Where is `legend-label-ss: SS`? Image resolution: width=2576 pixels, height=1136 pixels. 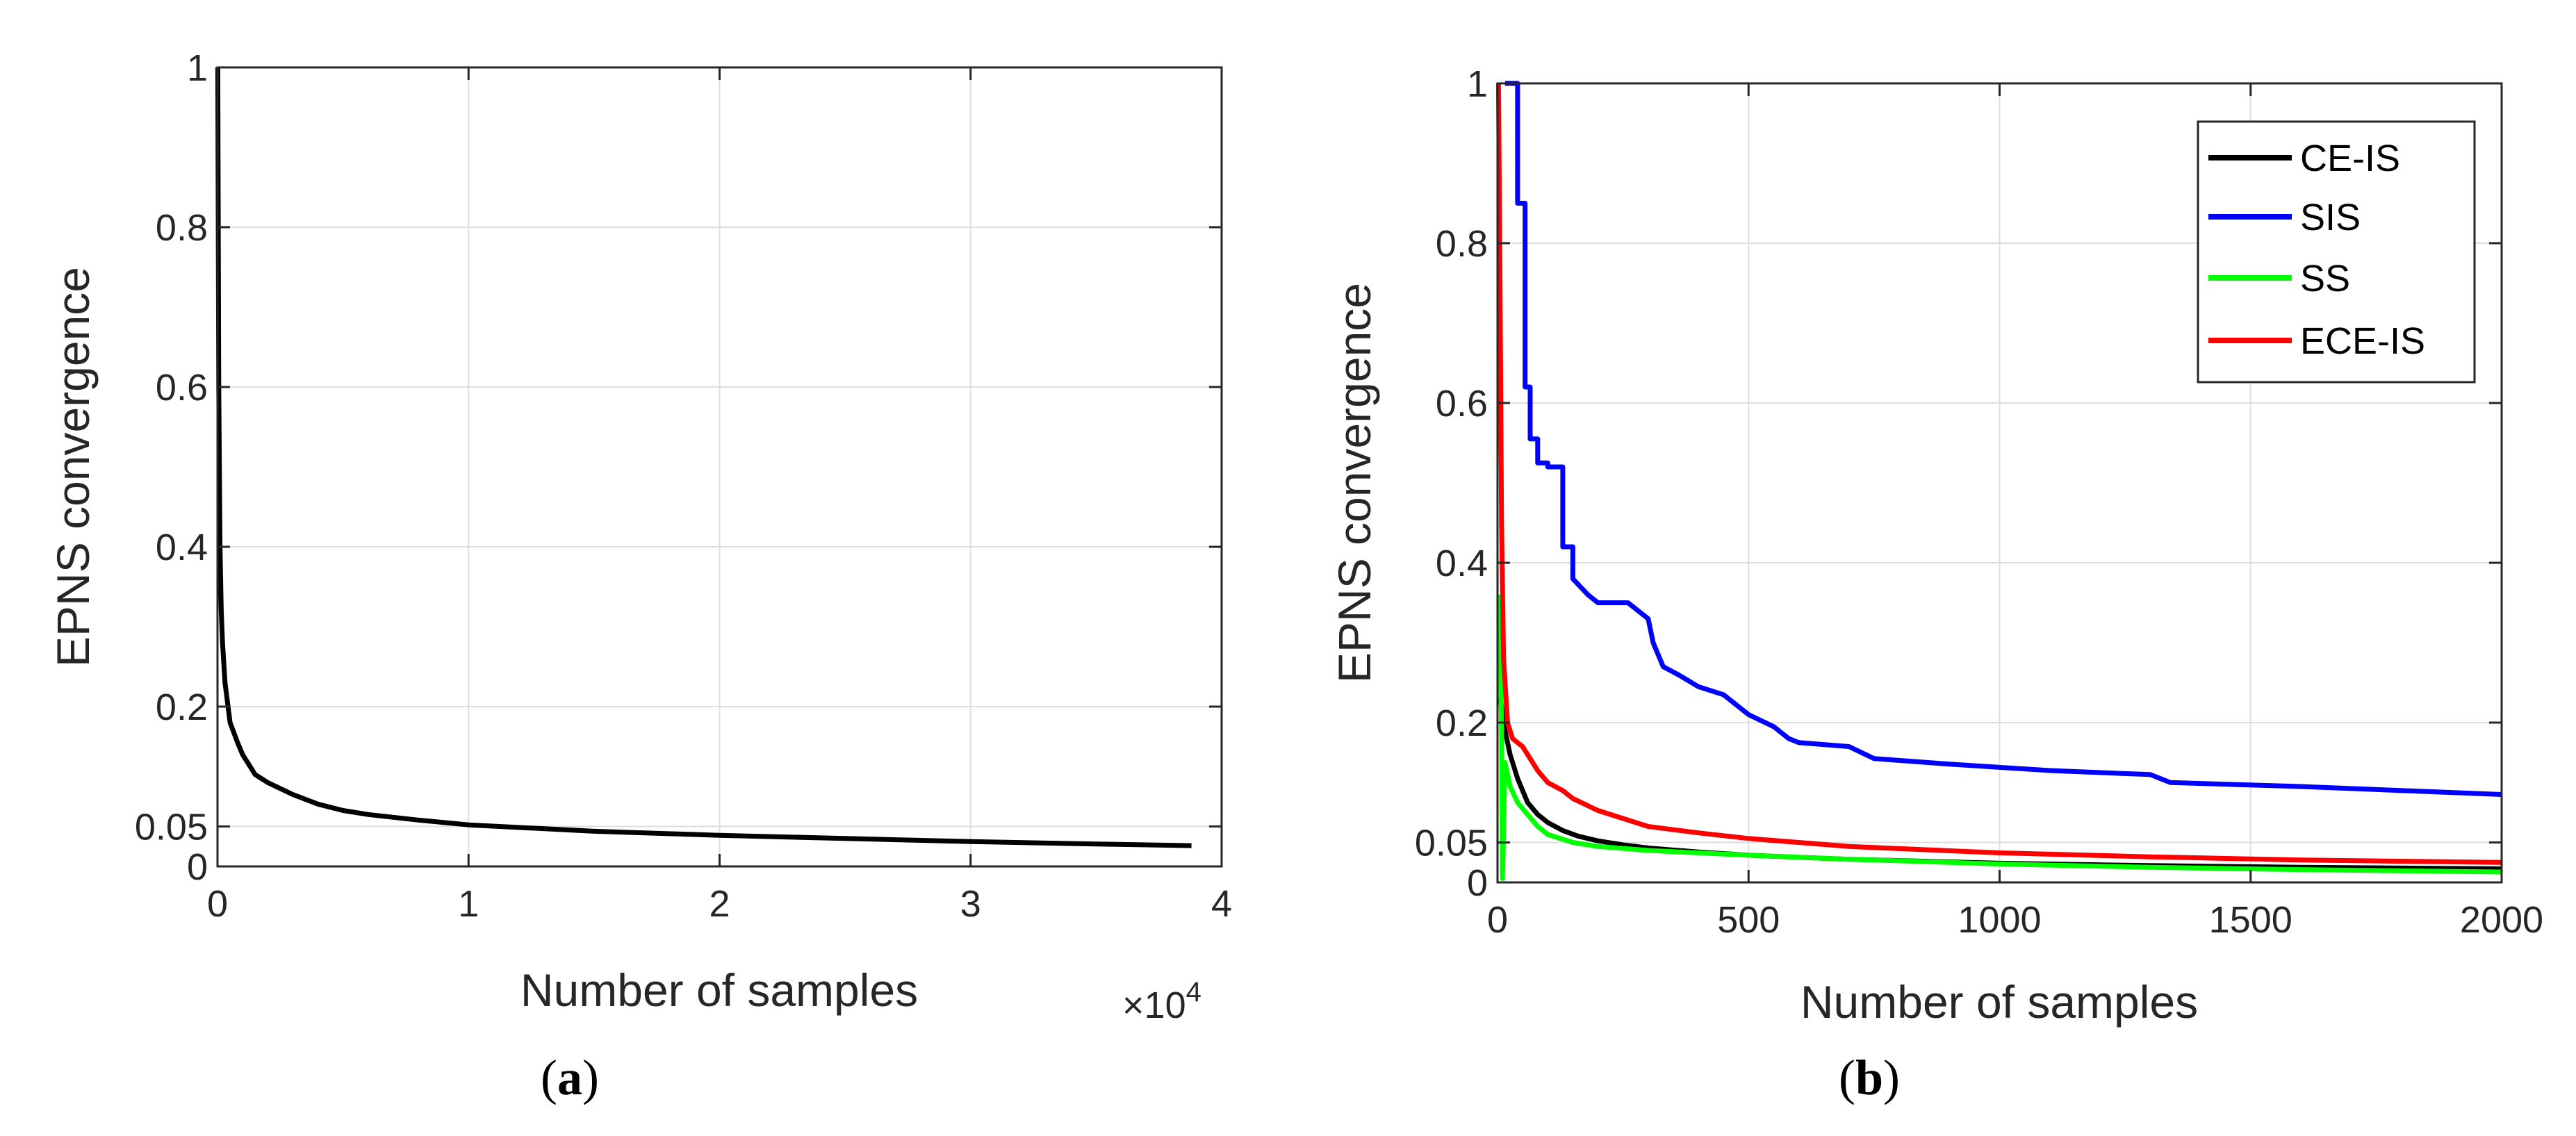 legend-label-ss: SS is located at coordinates (2325, 278).